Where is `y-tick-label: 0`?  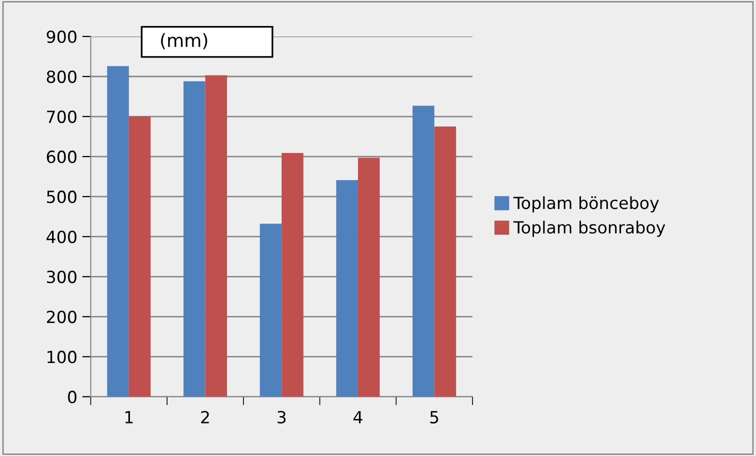 y-tick-label: 0 is located at coordinates (72, 397).